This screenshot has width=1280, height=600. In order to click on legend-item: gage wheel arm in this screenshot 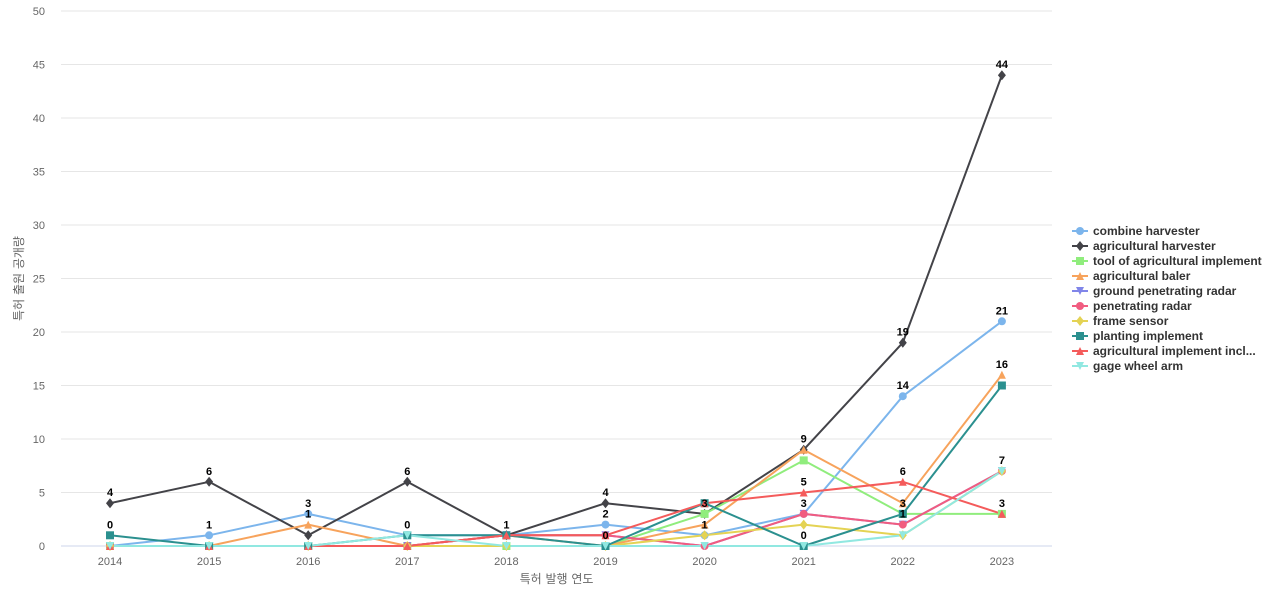, I will do `click(1127, 366)`.